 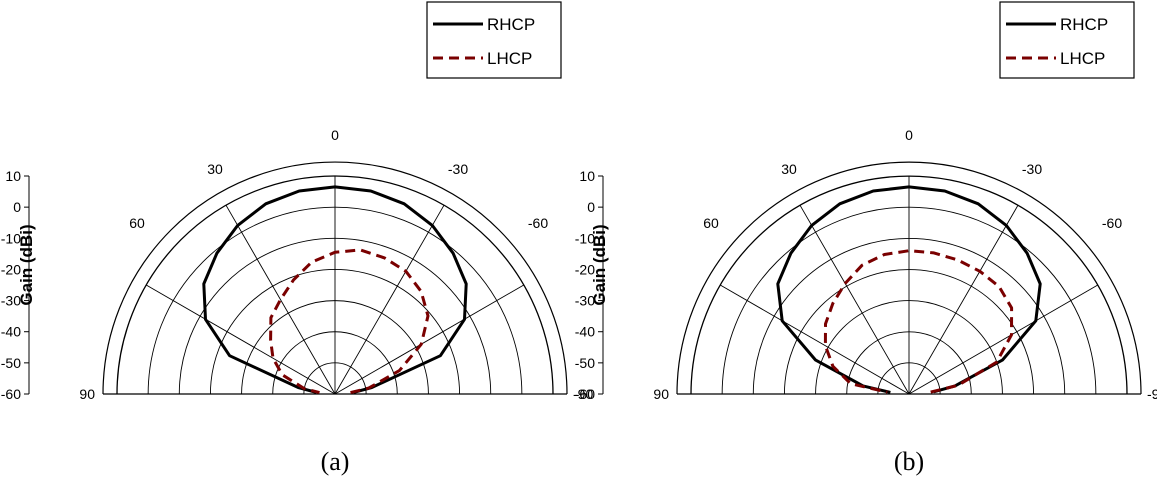 What do you see at coordinates (909, 461) in the screenshot?
I see `panel-caption: (b)` at bounding box center [909, 461].